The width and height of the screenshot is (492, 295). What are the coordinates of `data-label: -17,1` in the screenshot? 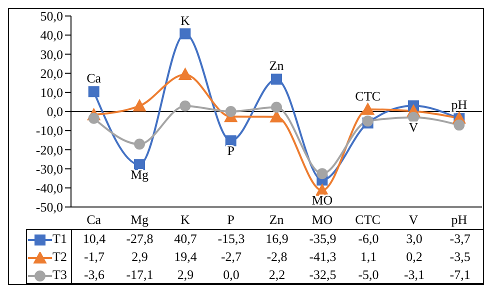 It's located at (139, 275).